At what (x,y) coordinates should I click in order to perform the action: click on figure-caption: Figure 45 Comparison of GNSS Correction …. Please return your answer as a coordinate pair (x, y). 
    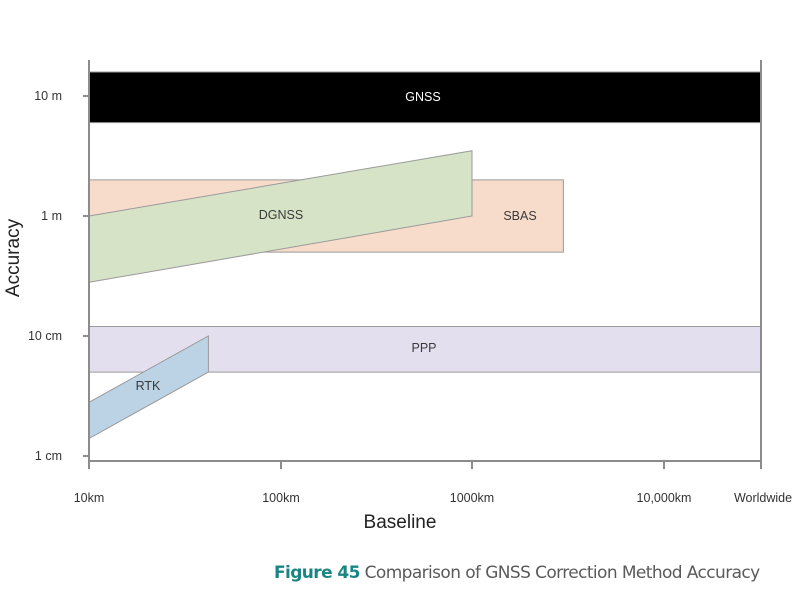
    Looking at the image, I should click on (517, 573).